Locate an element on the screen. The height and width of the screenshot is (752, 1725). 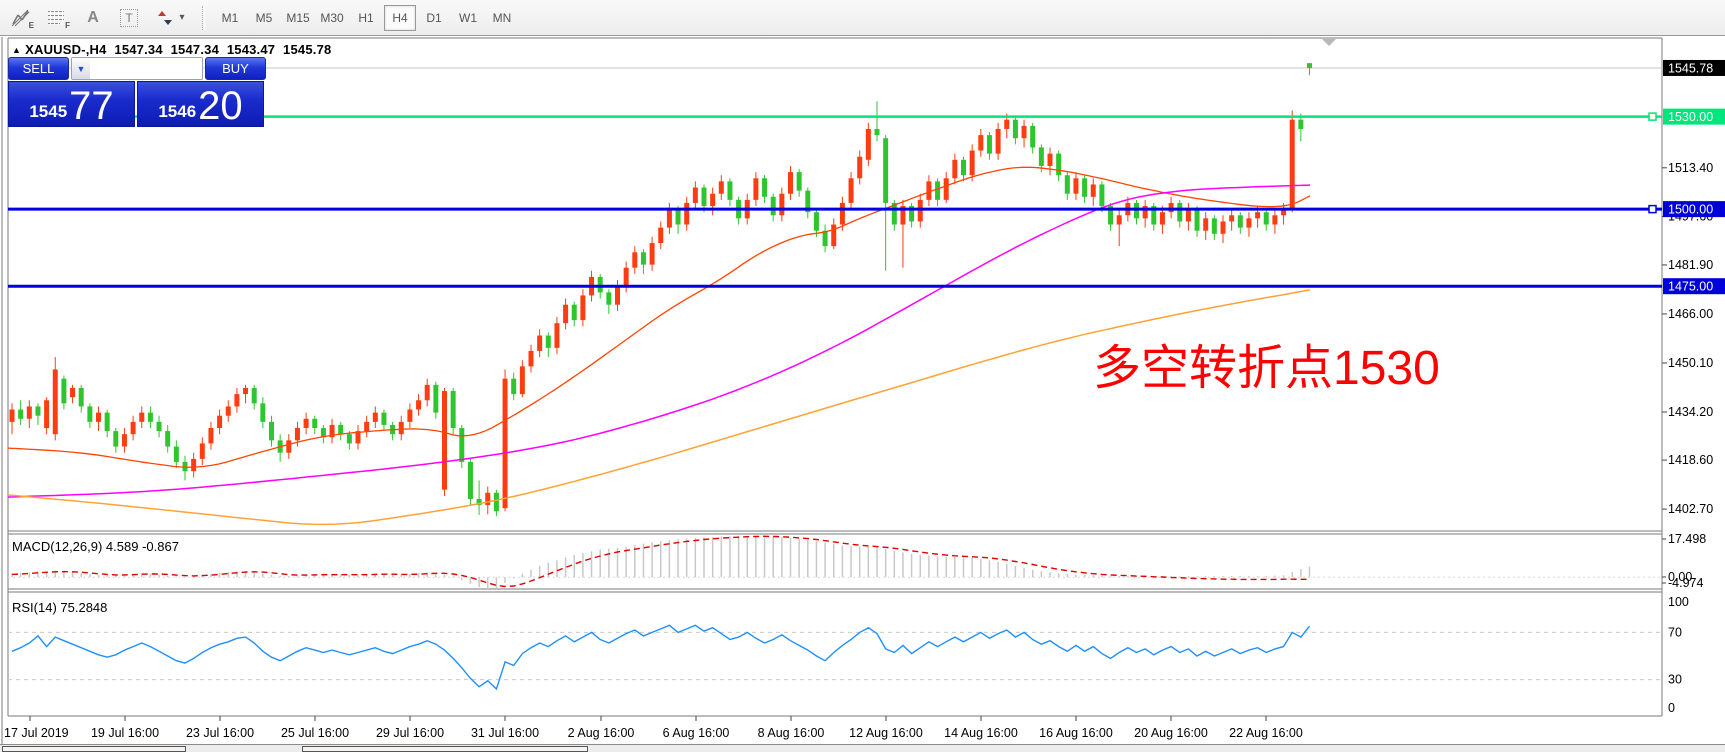
sell-button: SELL is located at coordinates (38, 68).